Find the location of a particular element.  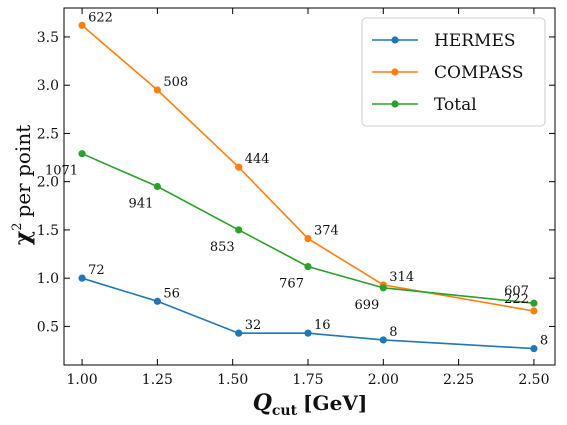

data-label-hermes: 72 is located at coordinates (96, 270).